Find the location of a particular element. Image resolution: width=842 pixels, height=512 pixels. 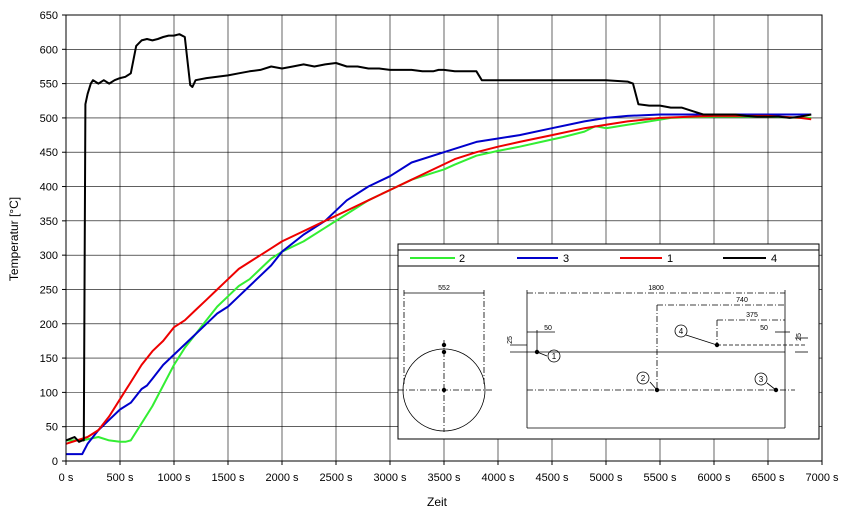

dim-label-375: 375 is located at coordinates (752, 315).